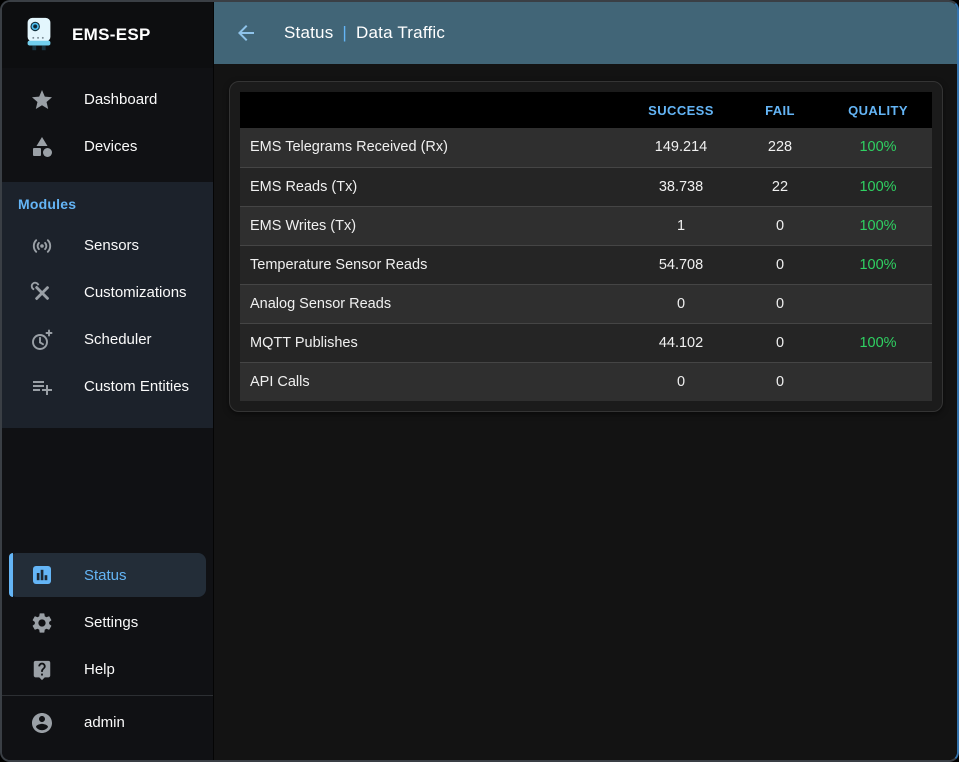 The width and height of the screenshot is (959, 762). I want to click on modules-section: Modules Sensors, so click(107, 305).